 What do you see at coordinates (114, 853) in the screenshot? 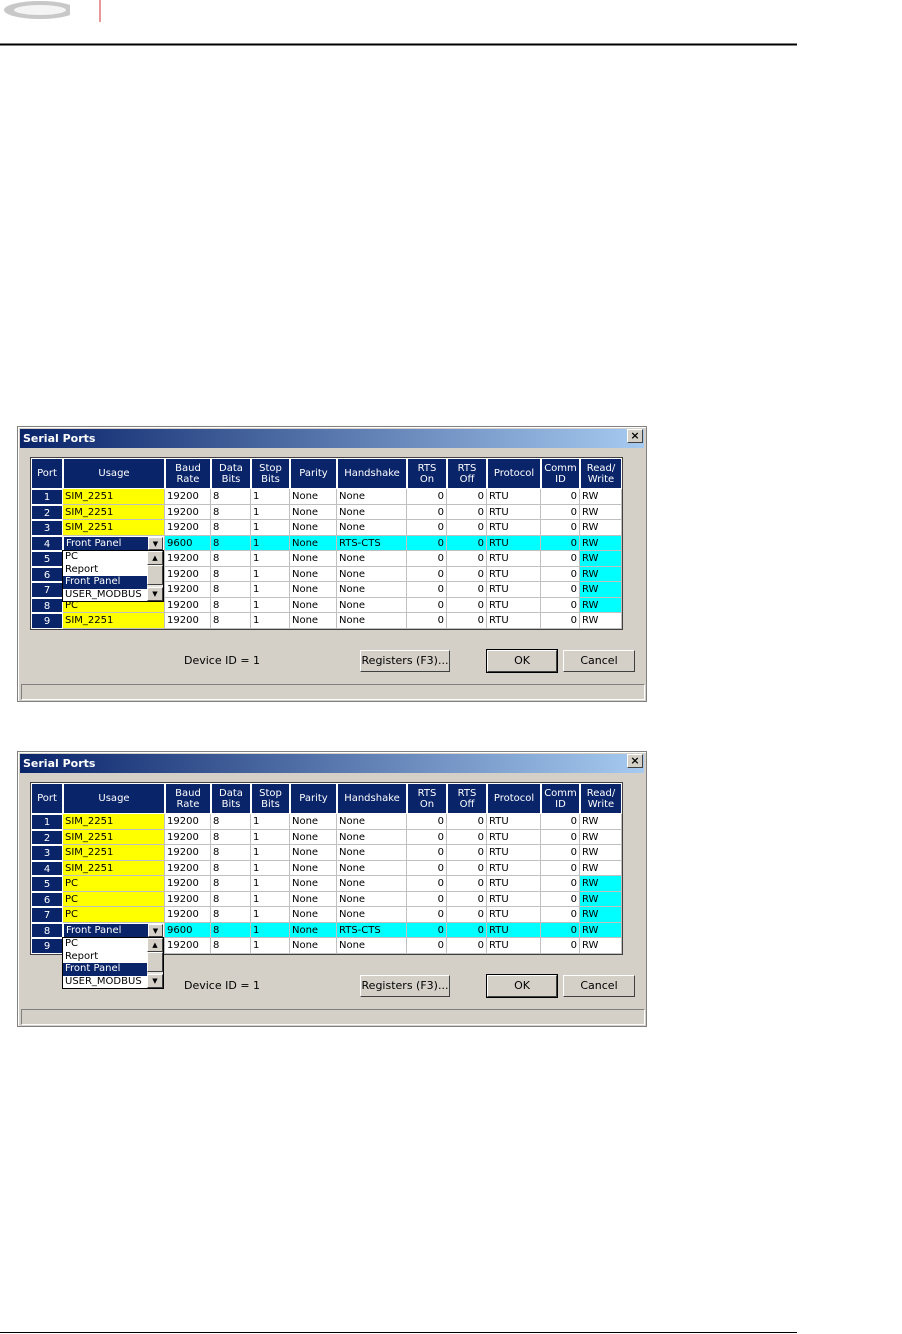
I see `cell: SIM_2251` at bounding box center [114, 853].